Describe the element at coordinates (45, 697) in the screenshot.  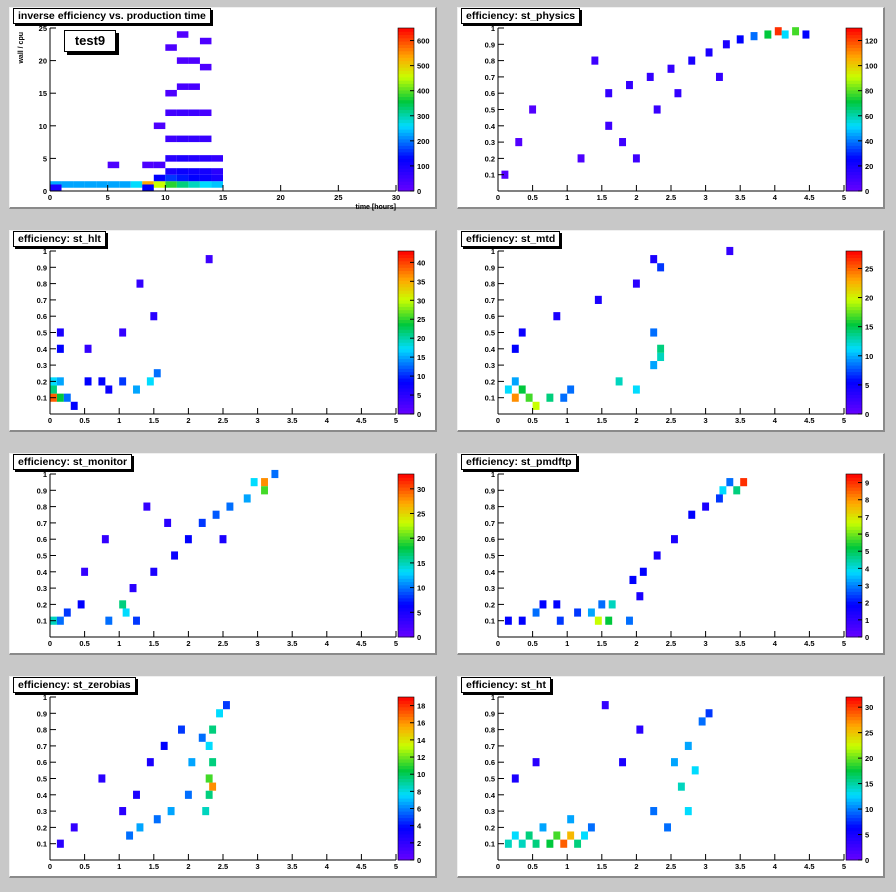
I see `y-tick-label: 1` at that location.